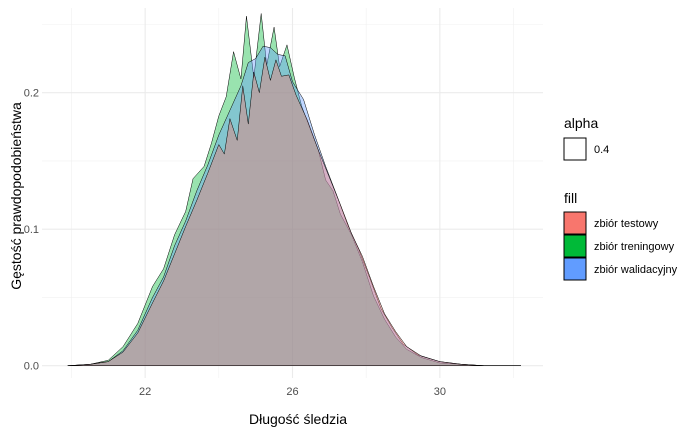 The image size is (700, 432). Describe the element at coordinates (16, 196) in the screenshot. I see `y-axis-title: Gęstość prawdopodobieństwa` at that location.